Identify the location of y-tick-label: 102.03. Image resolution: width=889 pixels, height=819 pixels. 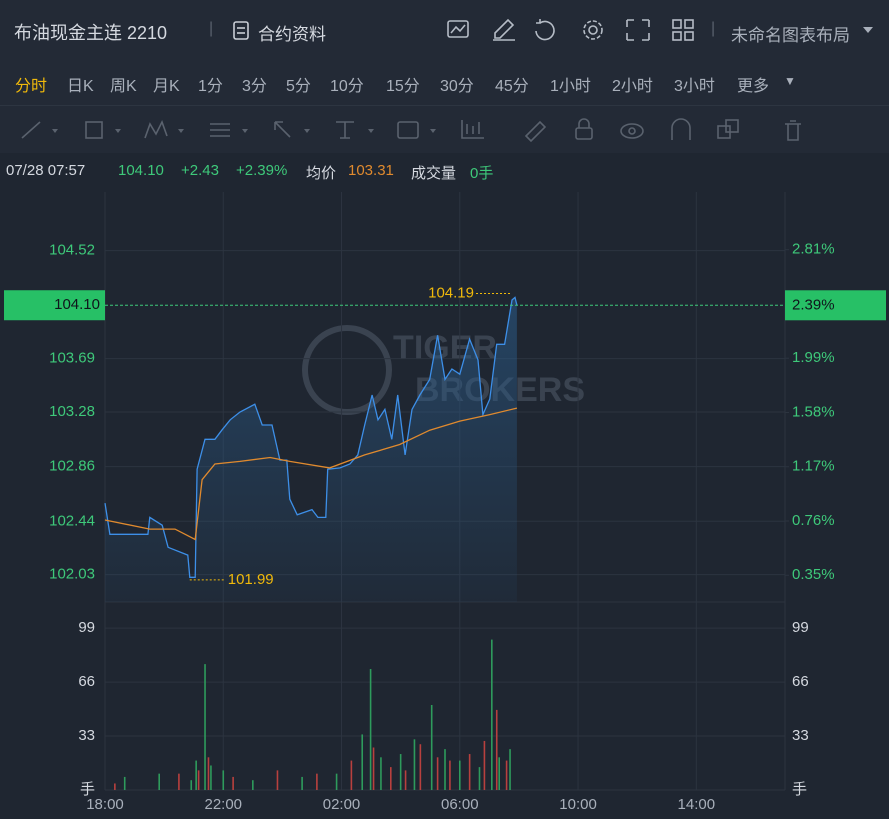
(72, 574).